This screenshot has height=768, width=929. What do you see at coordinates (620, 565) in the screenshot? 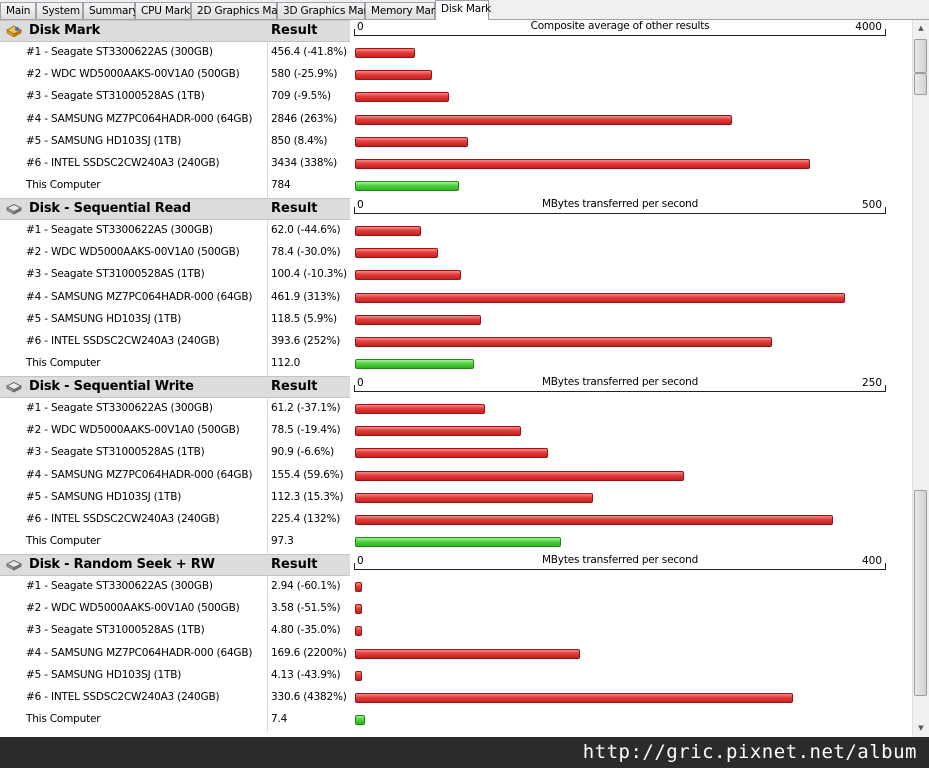
I see `scale-axis: 0 MBytes transferred per second 400` at bounding box center [620, 565].